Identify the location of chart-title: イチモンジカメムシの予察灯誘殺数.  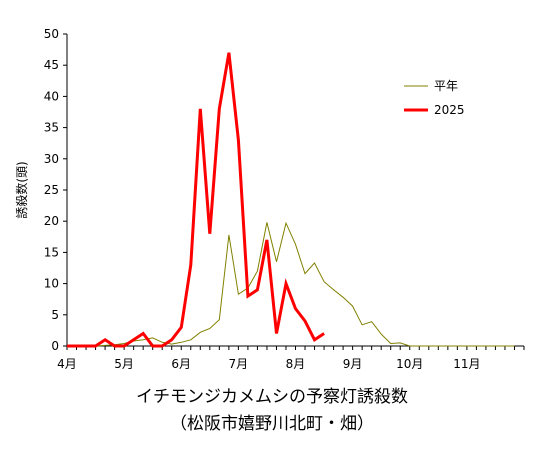
(272, 397).